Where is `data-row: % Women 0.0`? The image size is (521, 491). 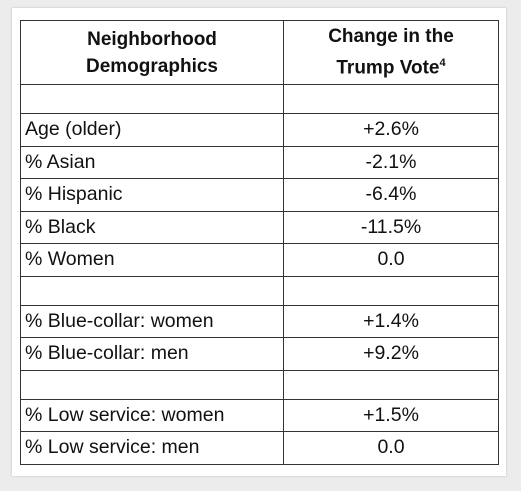
data-row: % Women 0.0 is located at coordinates (259, 260).